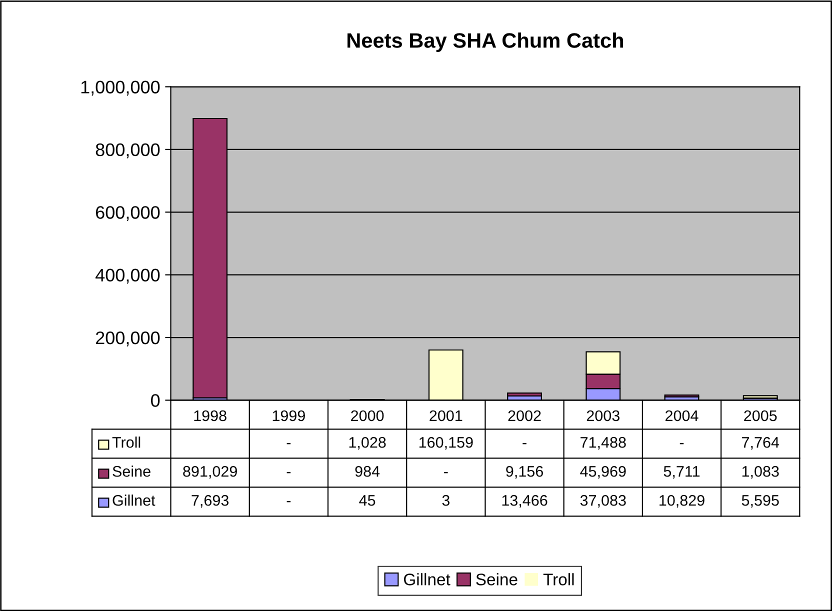  What do you see at coordinates (126, 442) in the screenshot?
I see `text: Troll` at bounding box center [126, 442].